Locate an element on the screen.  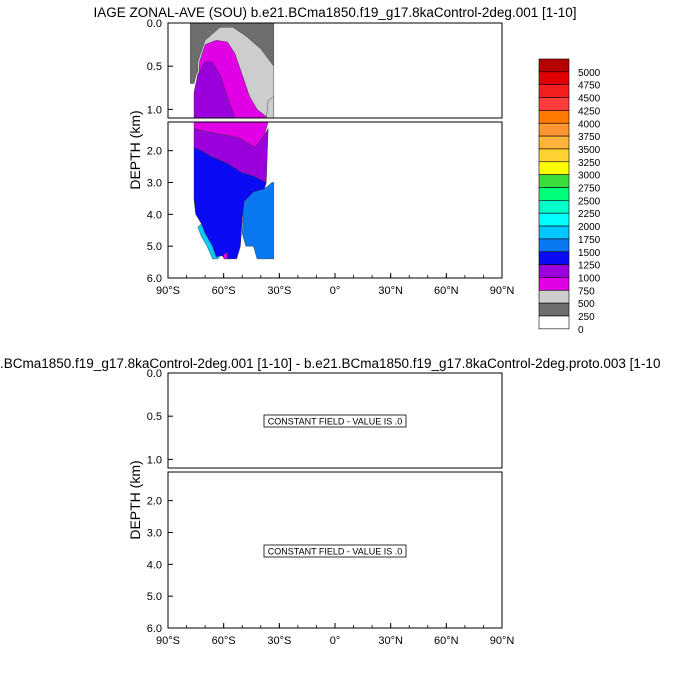
colorbar-label: 3000 is located at coordinates (589, 176).